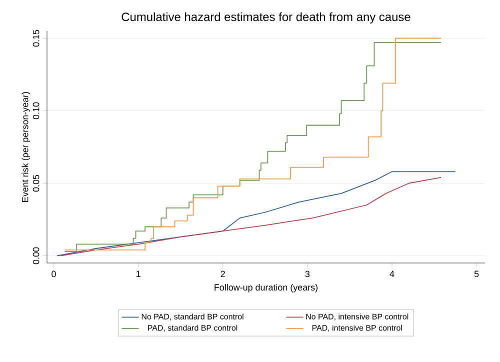  Describe the element at coordinates (54, 274) in the screenshot. I see `x-tick-label: 0` at that location.